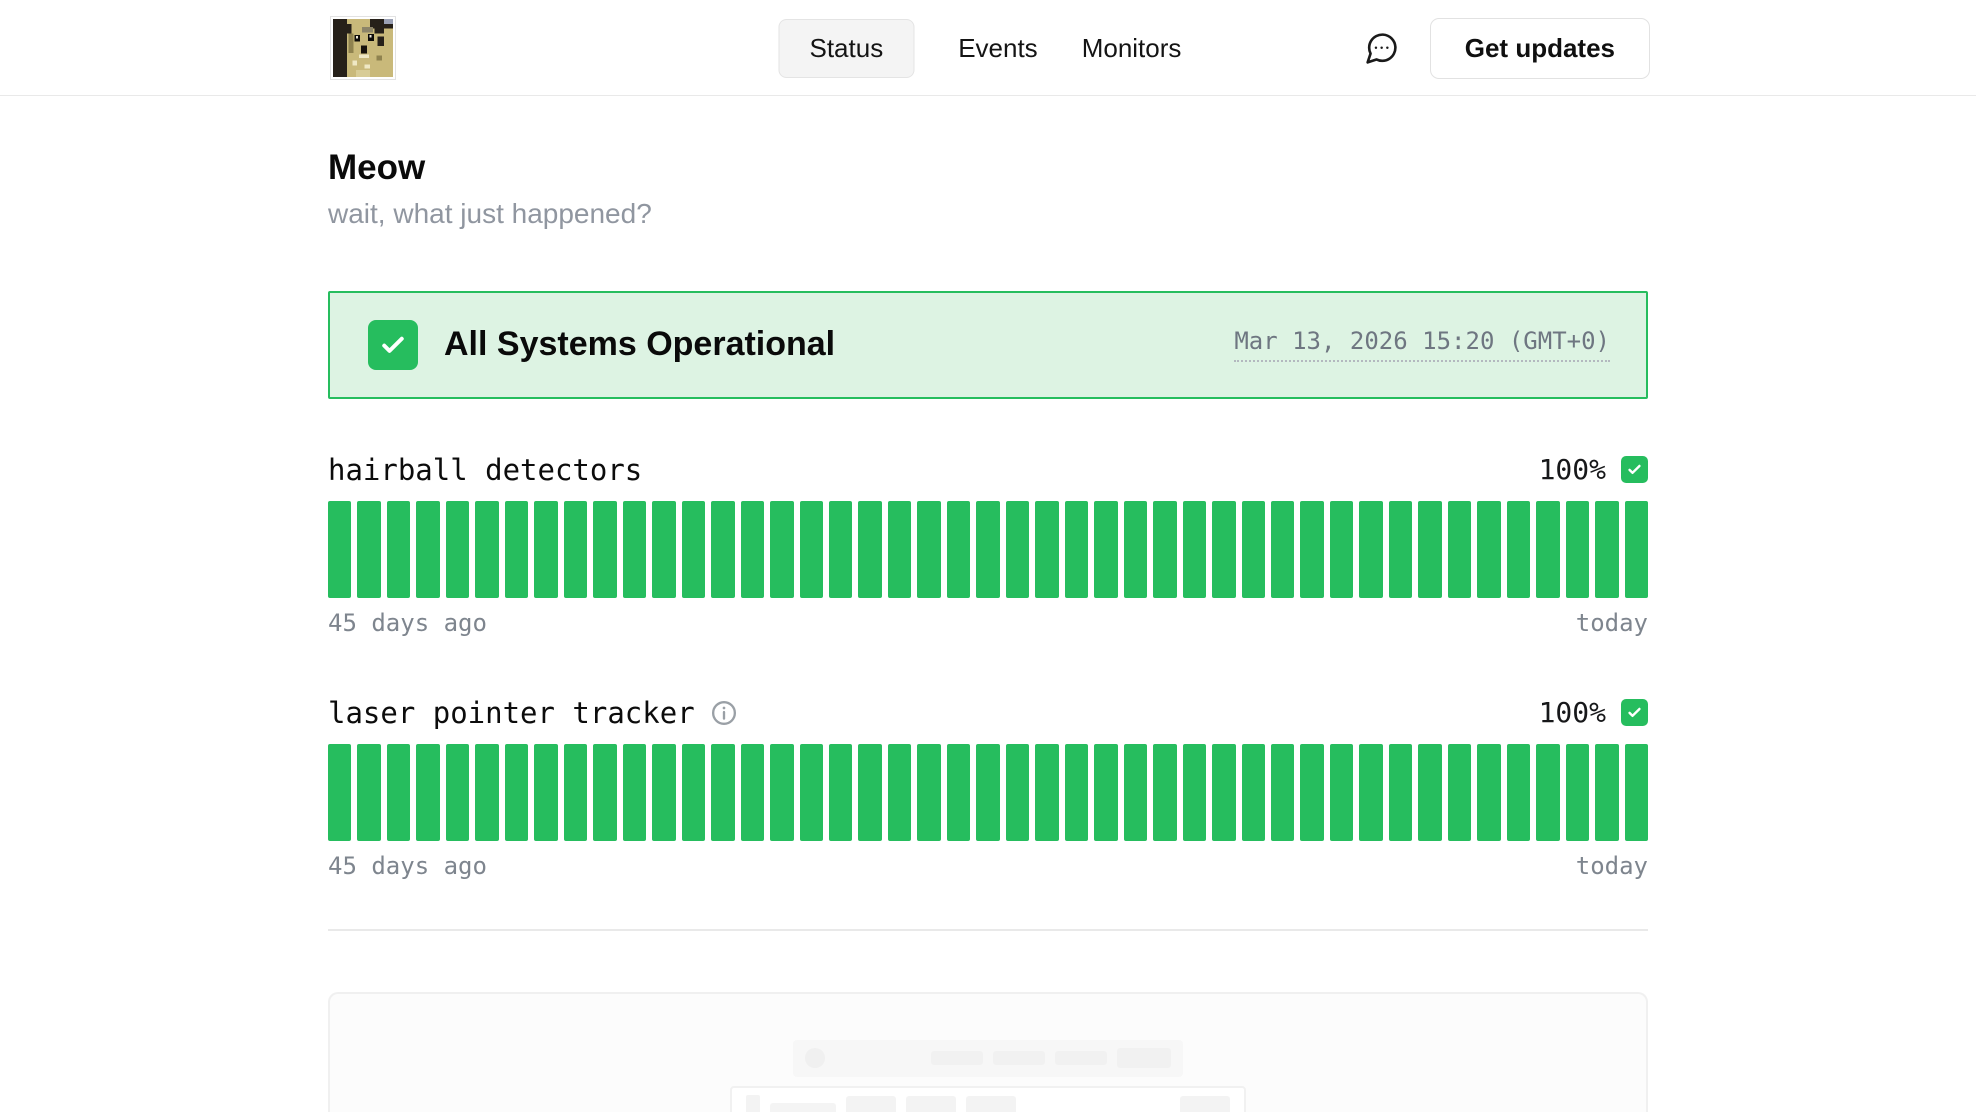 The width and height of the screenshot is (1976, 1112). I want to click on info-circle-icon, so click(724, 713).